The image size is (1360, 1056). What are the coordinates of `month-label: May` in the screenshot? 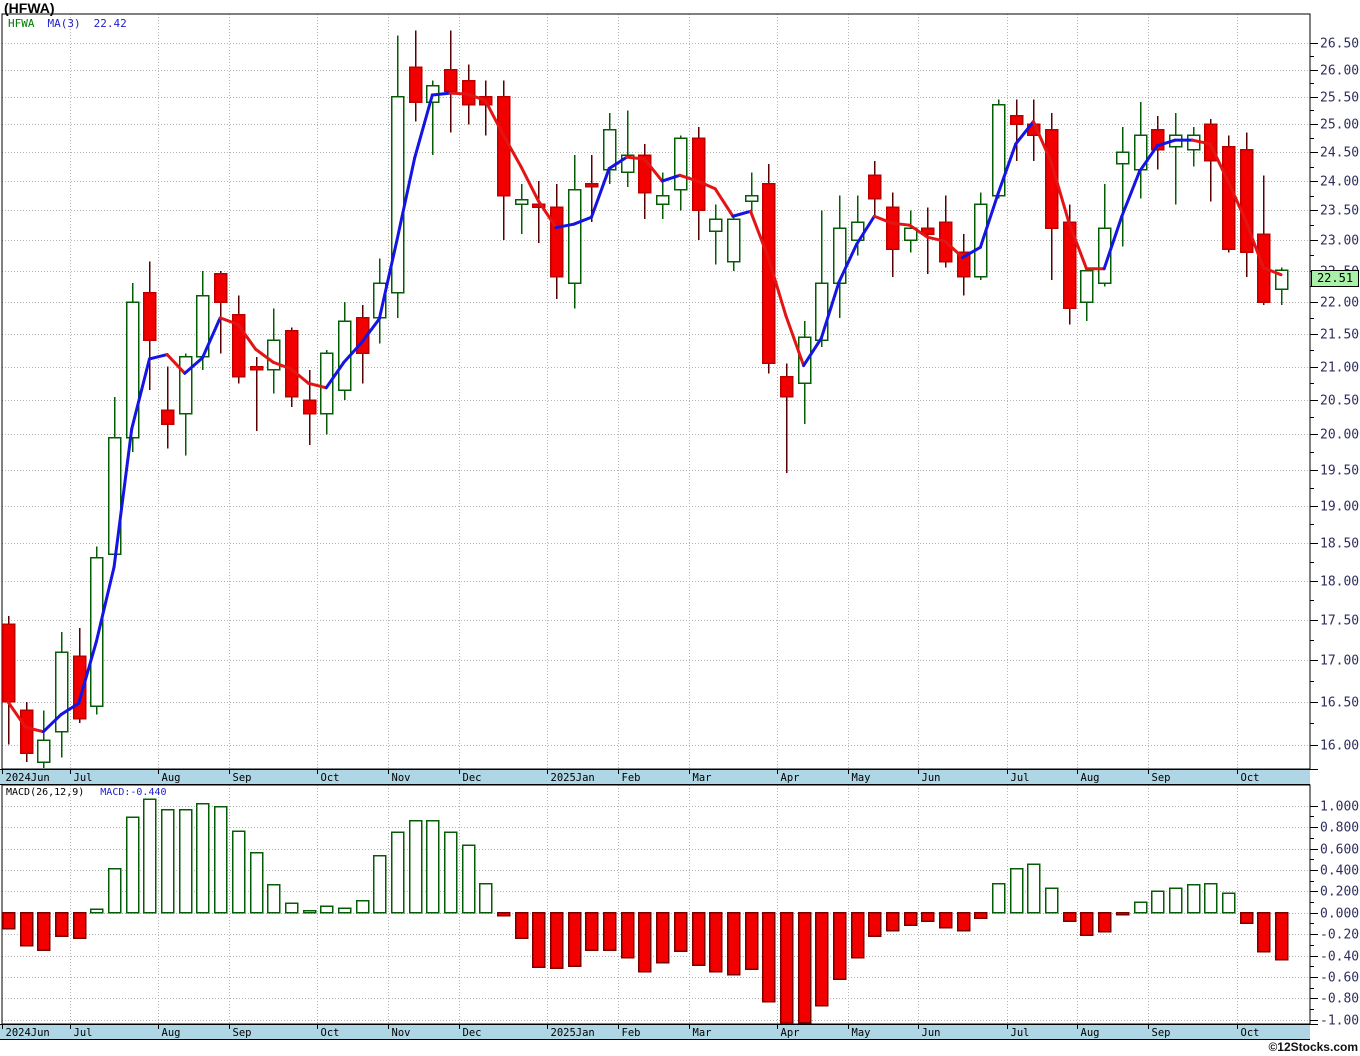 It's located at (861, 1033).